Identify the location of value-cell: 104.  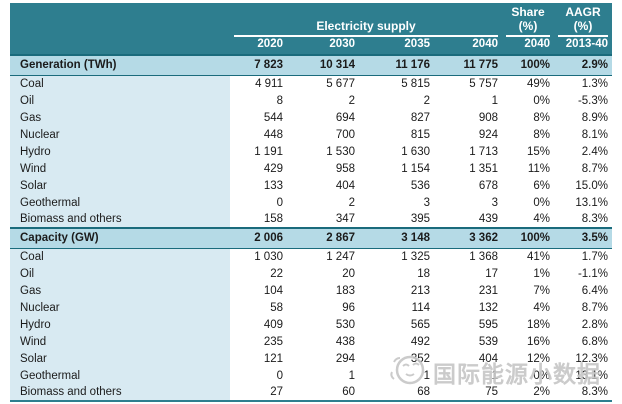
(258, 290).